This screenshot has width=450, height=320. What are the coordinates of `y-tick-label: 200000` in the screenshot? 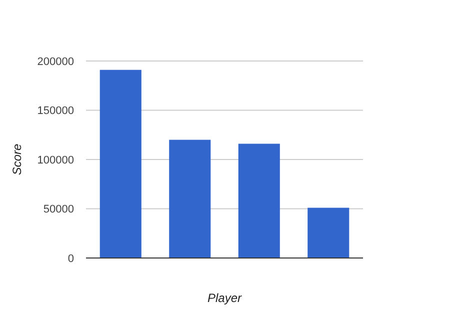 It's located at (55, 62).